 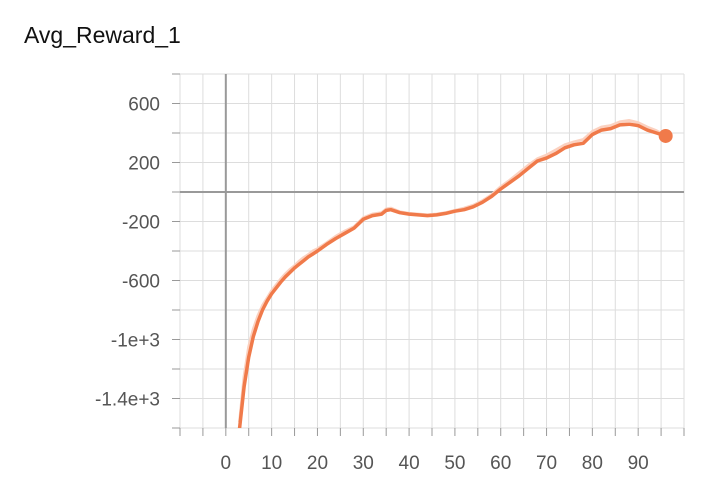 I want to click on x-tick-label: 60, so click(x=500, y=463).